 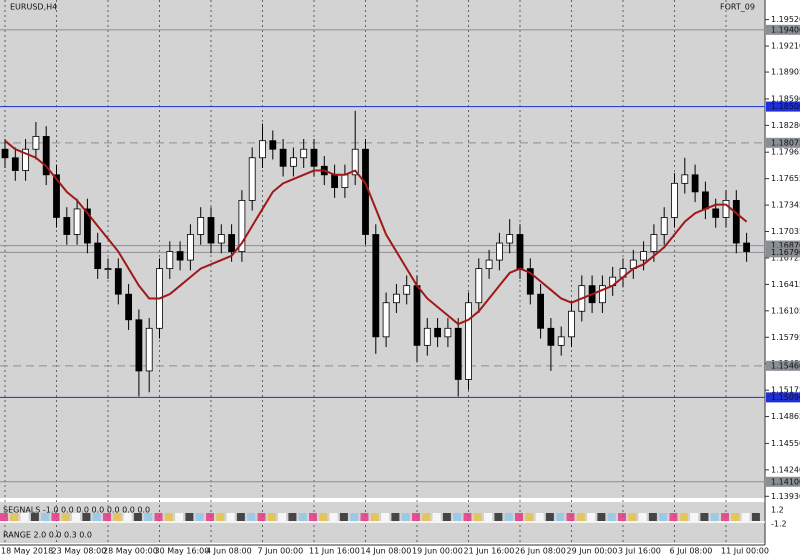 I want to click on y-tick-label: 1.17655, so click(x=785, y=178).